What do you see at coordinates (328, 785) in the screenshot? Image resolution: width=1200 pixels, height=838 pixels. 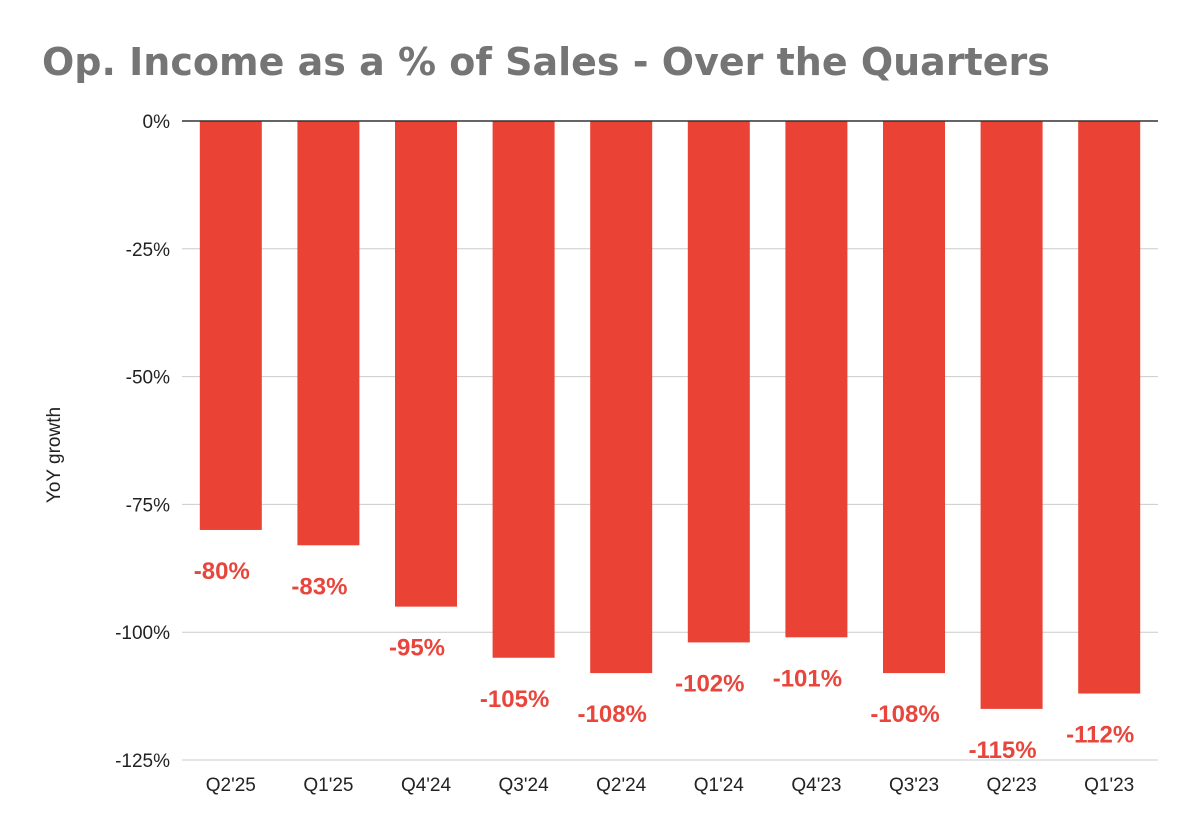 I see `x-tick-label: Q1'25` at bounding box center [328, 785].